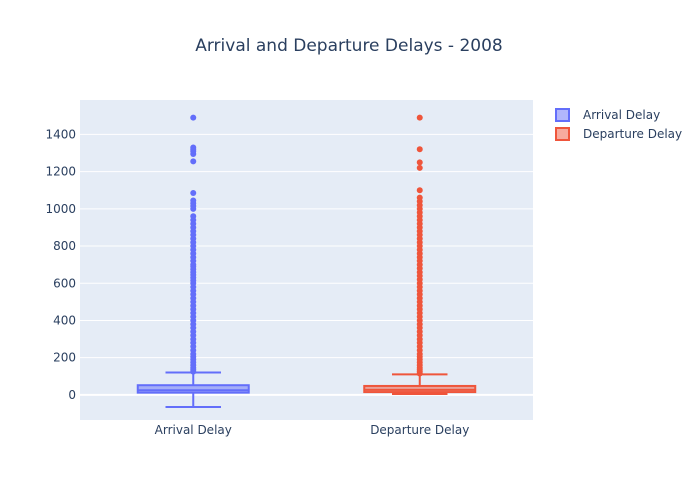 Image resolution: width=700 pixels, height=500 pixels. I want to click on y-axis-ticks: 0 200 400 600 800 1000 1200 1400, so click(60, 264).